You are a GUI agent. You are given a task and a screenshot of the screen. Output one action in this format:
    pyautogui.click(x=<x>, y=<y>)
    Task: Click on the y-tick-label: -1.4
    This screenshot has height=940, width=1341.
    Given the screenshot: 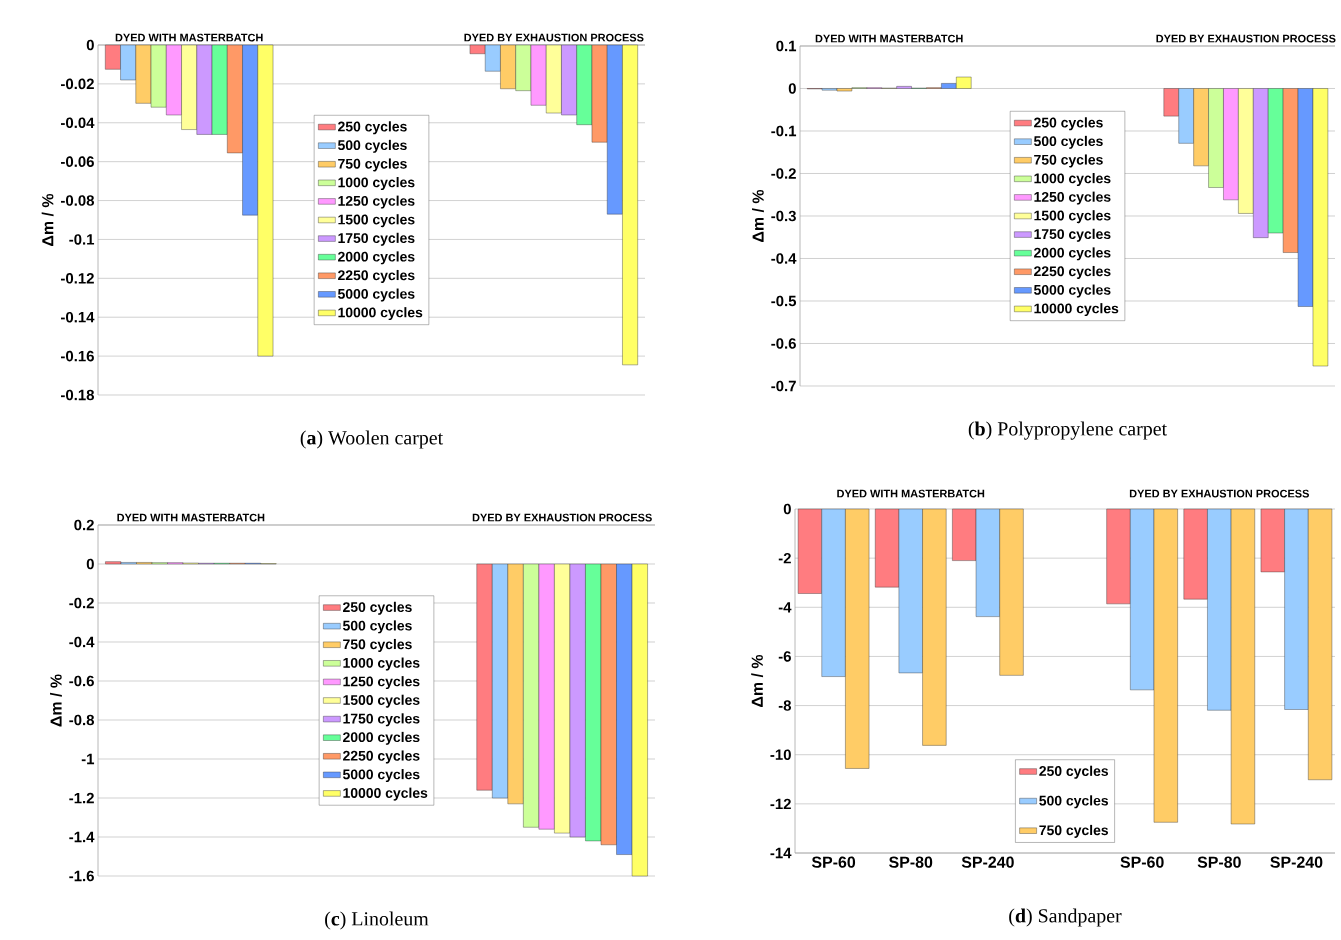 What is the action you would take?
    pyautogui.click(x=82, y=837)
    